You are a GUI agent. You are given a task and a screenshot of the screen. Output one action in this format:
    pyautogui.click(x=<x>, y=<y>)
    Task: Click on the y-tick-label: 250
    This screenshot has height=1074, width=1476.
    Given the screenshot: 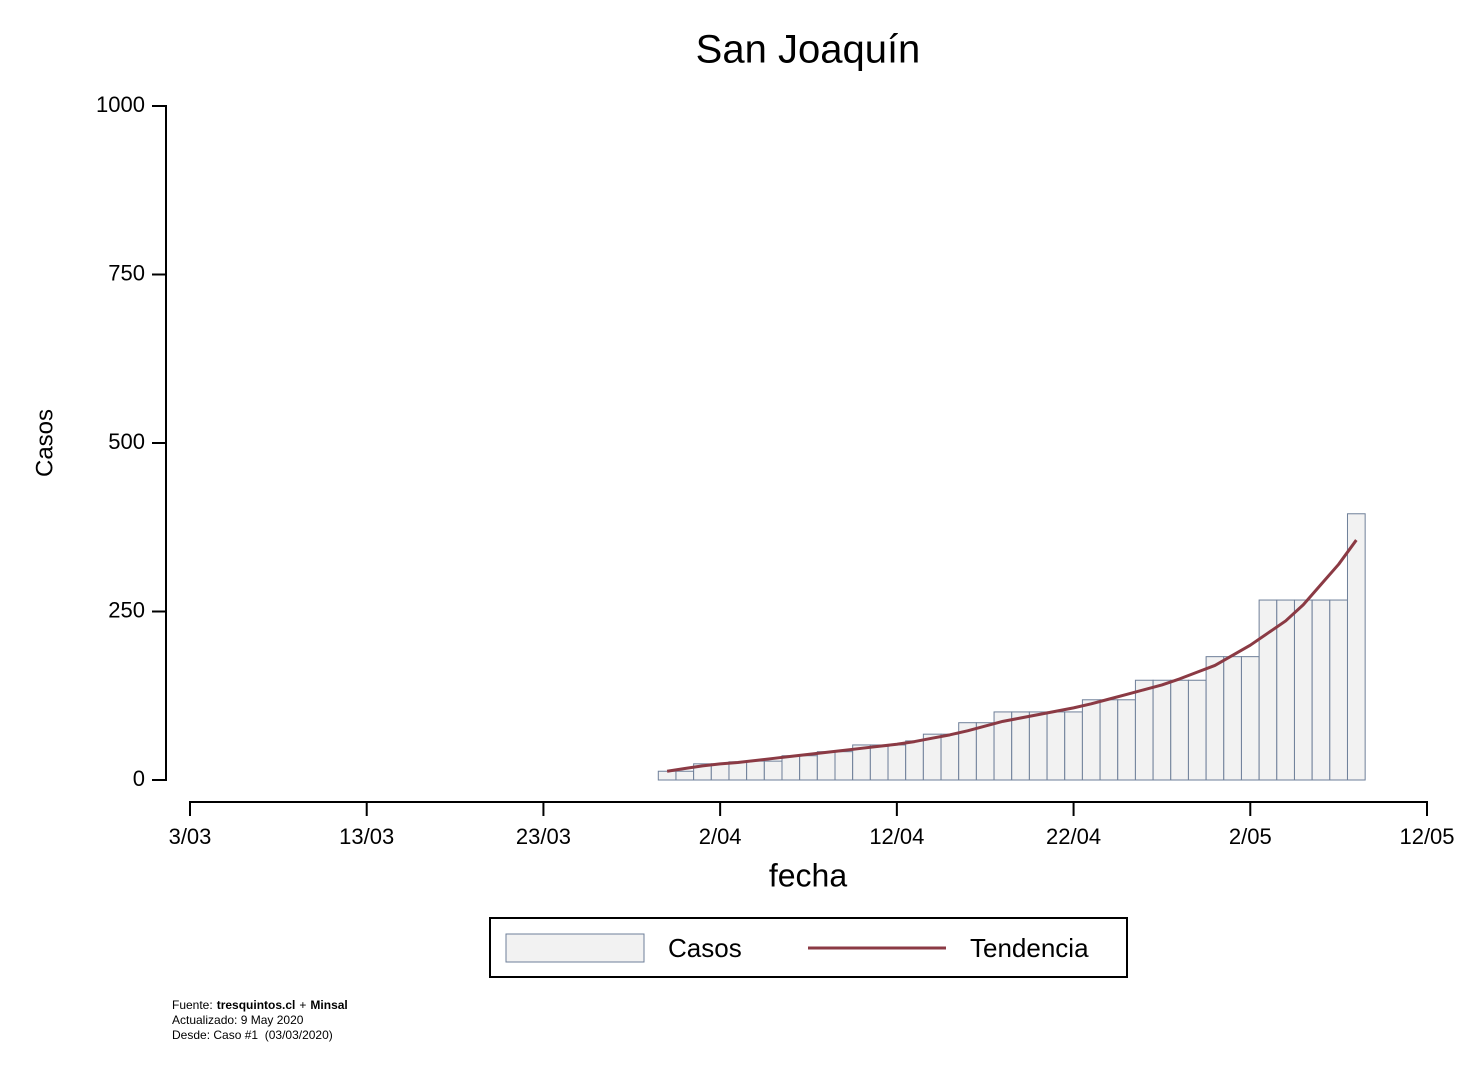 What is the action you would take?
    pyautogui.click(x=126, y=609)
    